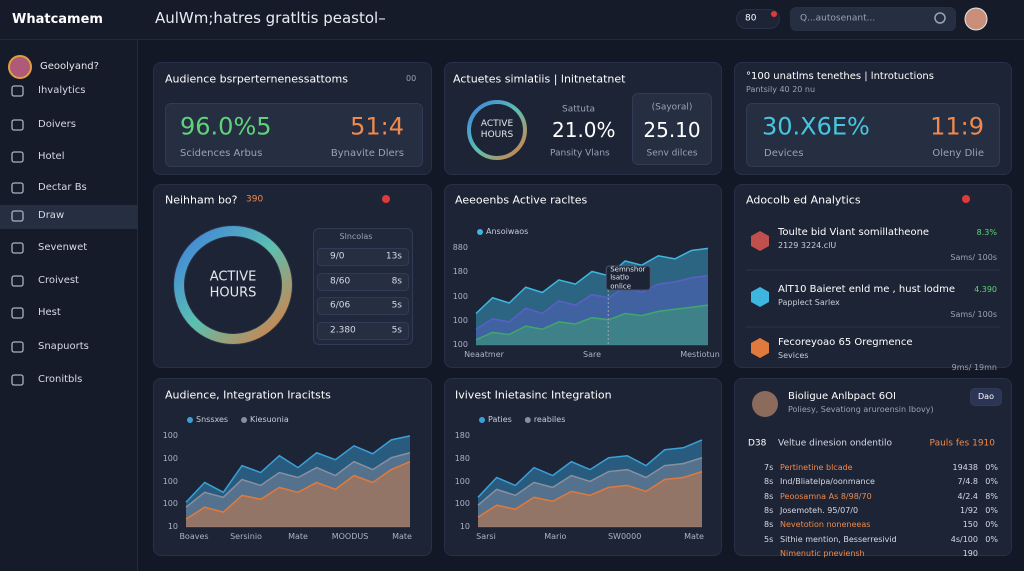  I want to click on nav-item: Hest, so click(49, 312).